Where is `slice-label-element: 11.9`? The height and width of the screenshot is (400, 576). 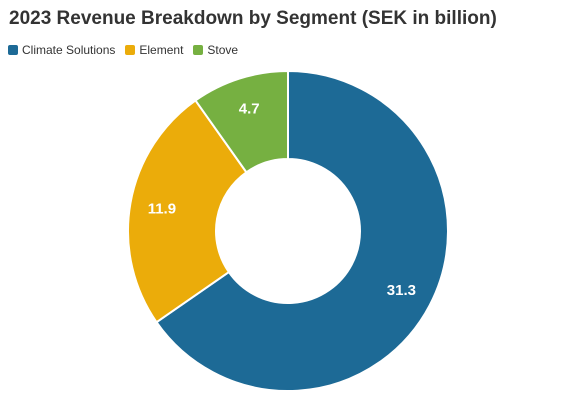
slice-label-element: 11.9 is located at coordinates (162, 208).